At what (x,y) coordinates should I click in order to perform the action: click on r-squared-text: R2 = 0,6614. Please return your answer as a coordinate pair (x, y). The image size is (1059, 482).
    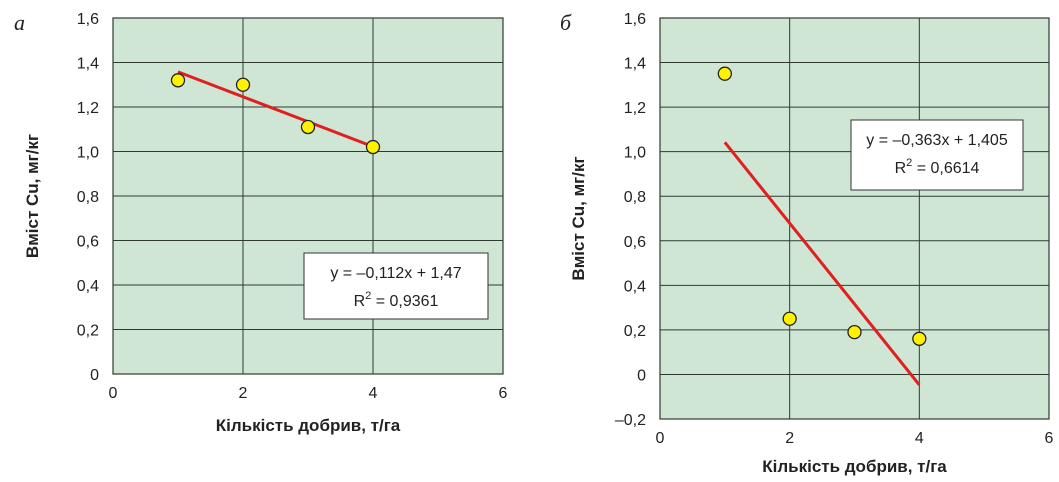
    Looking at the image, I should click on (937, 167).